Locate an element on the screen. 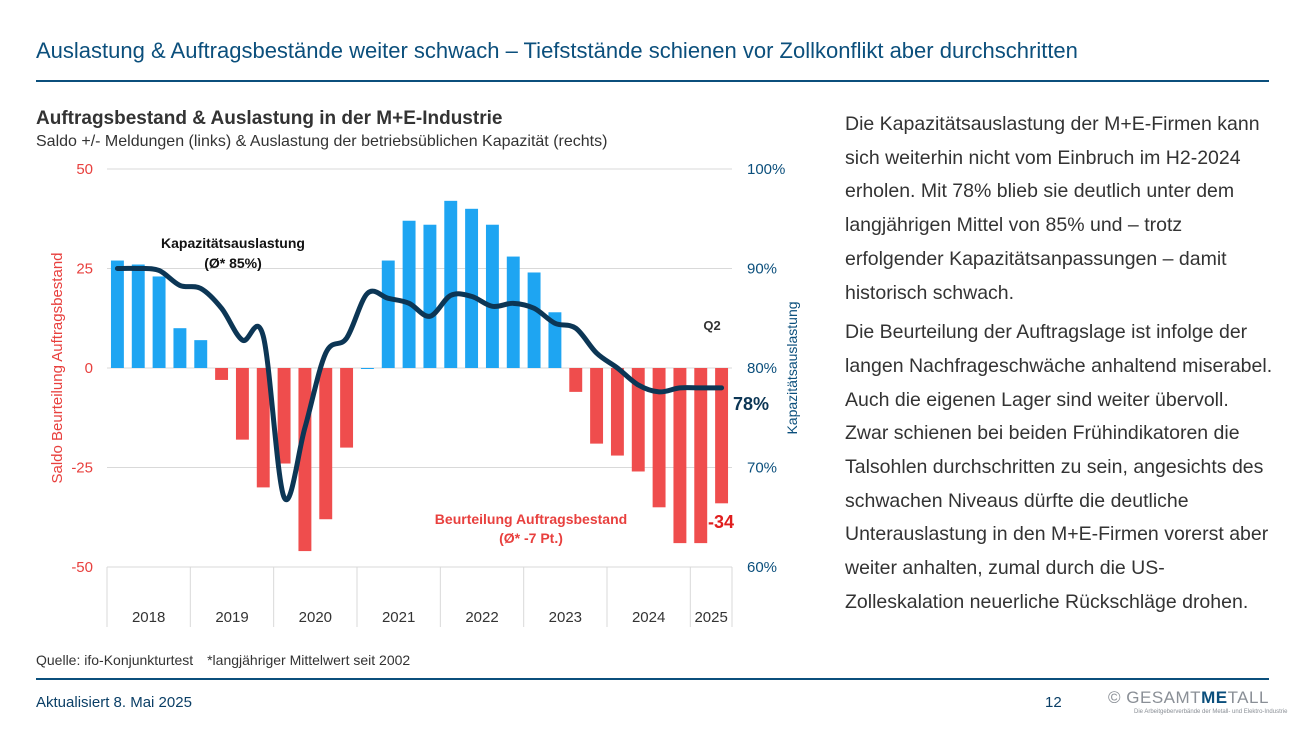 This screenshot has height=731, width=1300. year-label: 2021 is located at coordinates (398, 617).